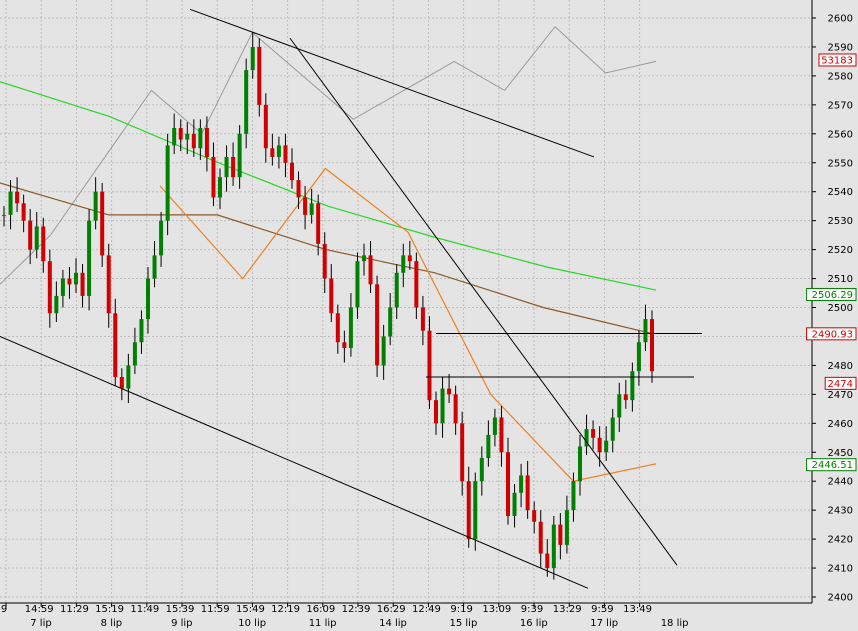 The image size is (858, 631). What do you see at coordinates (39, 609) in the screenshot?
I see `x-time-label: 14:59` at bounding box center [39, 609].